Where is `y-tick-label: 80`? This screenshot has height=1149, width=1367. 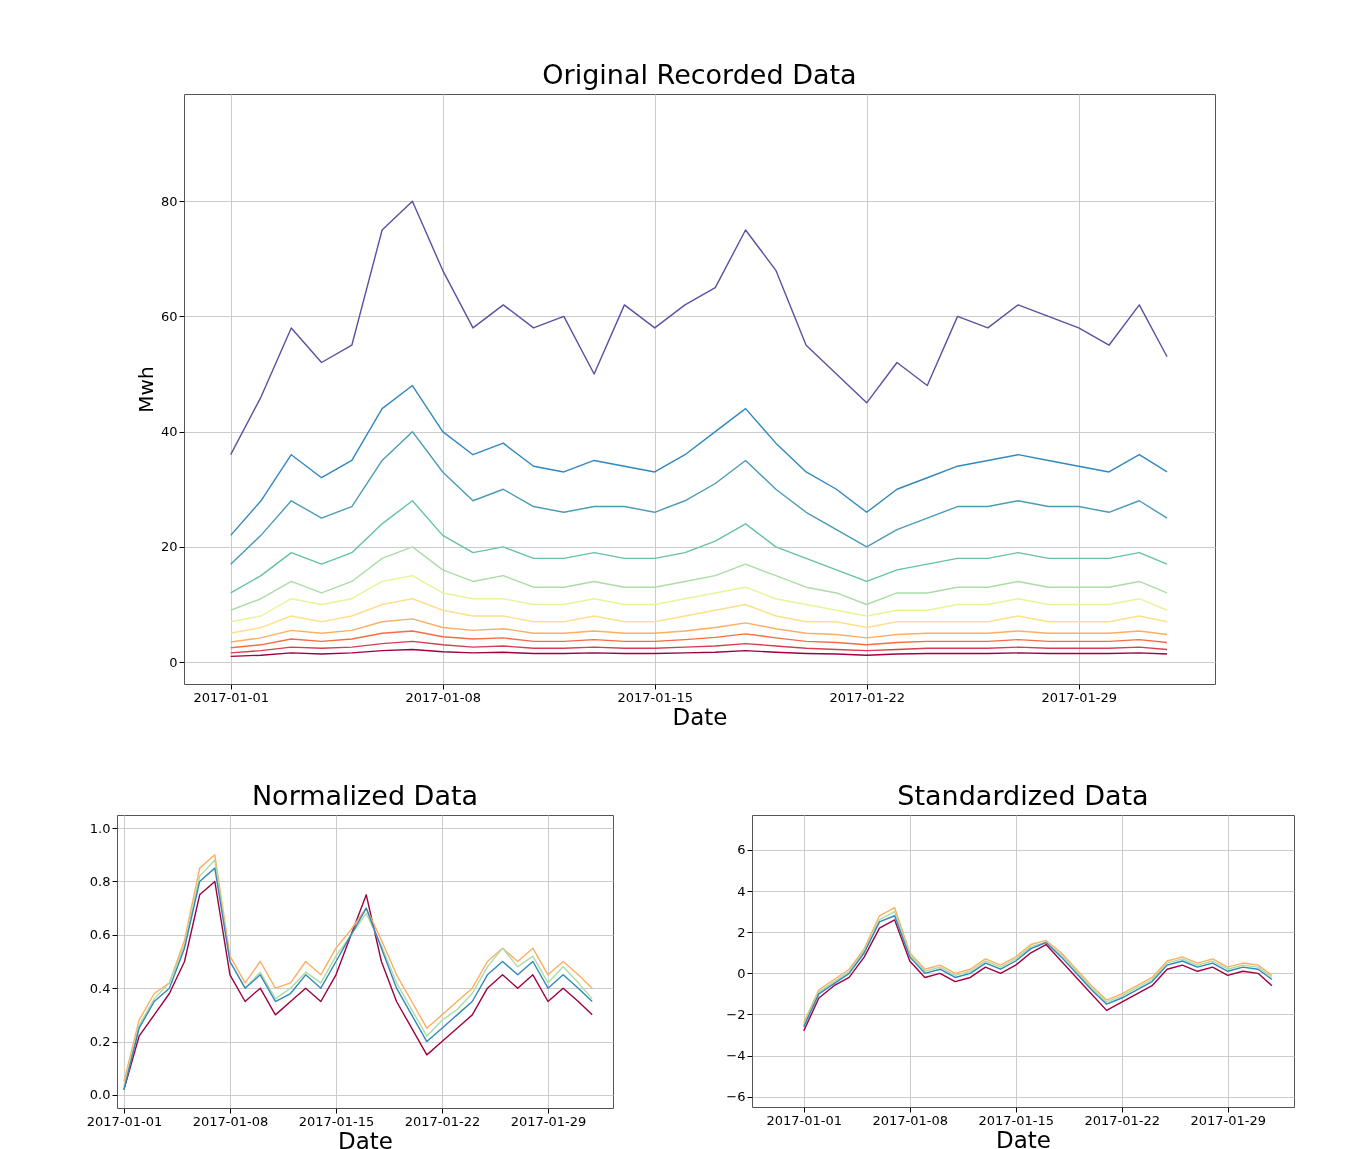
y-tick-label: 80 is located at coordinates (169, 201).